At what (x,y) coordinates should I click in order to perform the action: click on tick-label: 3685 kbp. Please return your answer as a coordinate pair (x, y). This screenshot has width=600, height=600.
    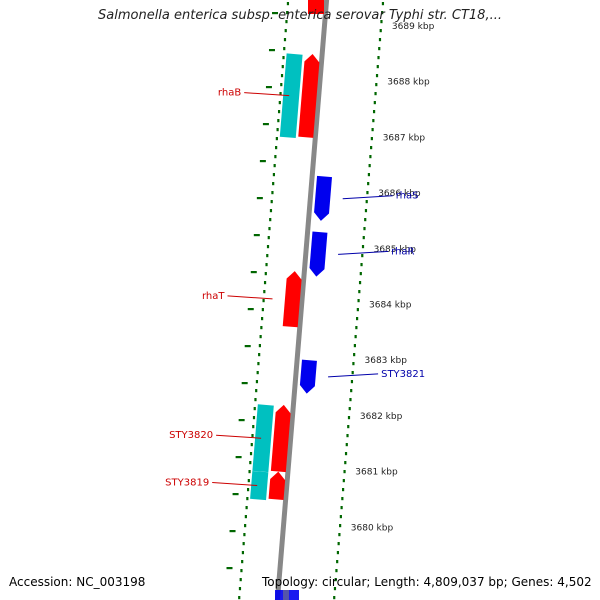
    Looking at the image, I should click on (395, 250).